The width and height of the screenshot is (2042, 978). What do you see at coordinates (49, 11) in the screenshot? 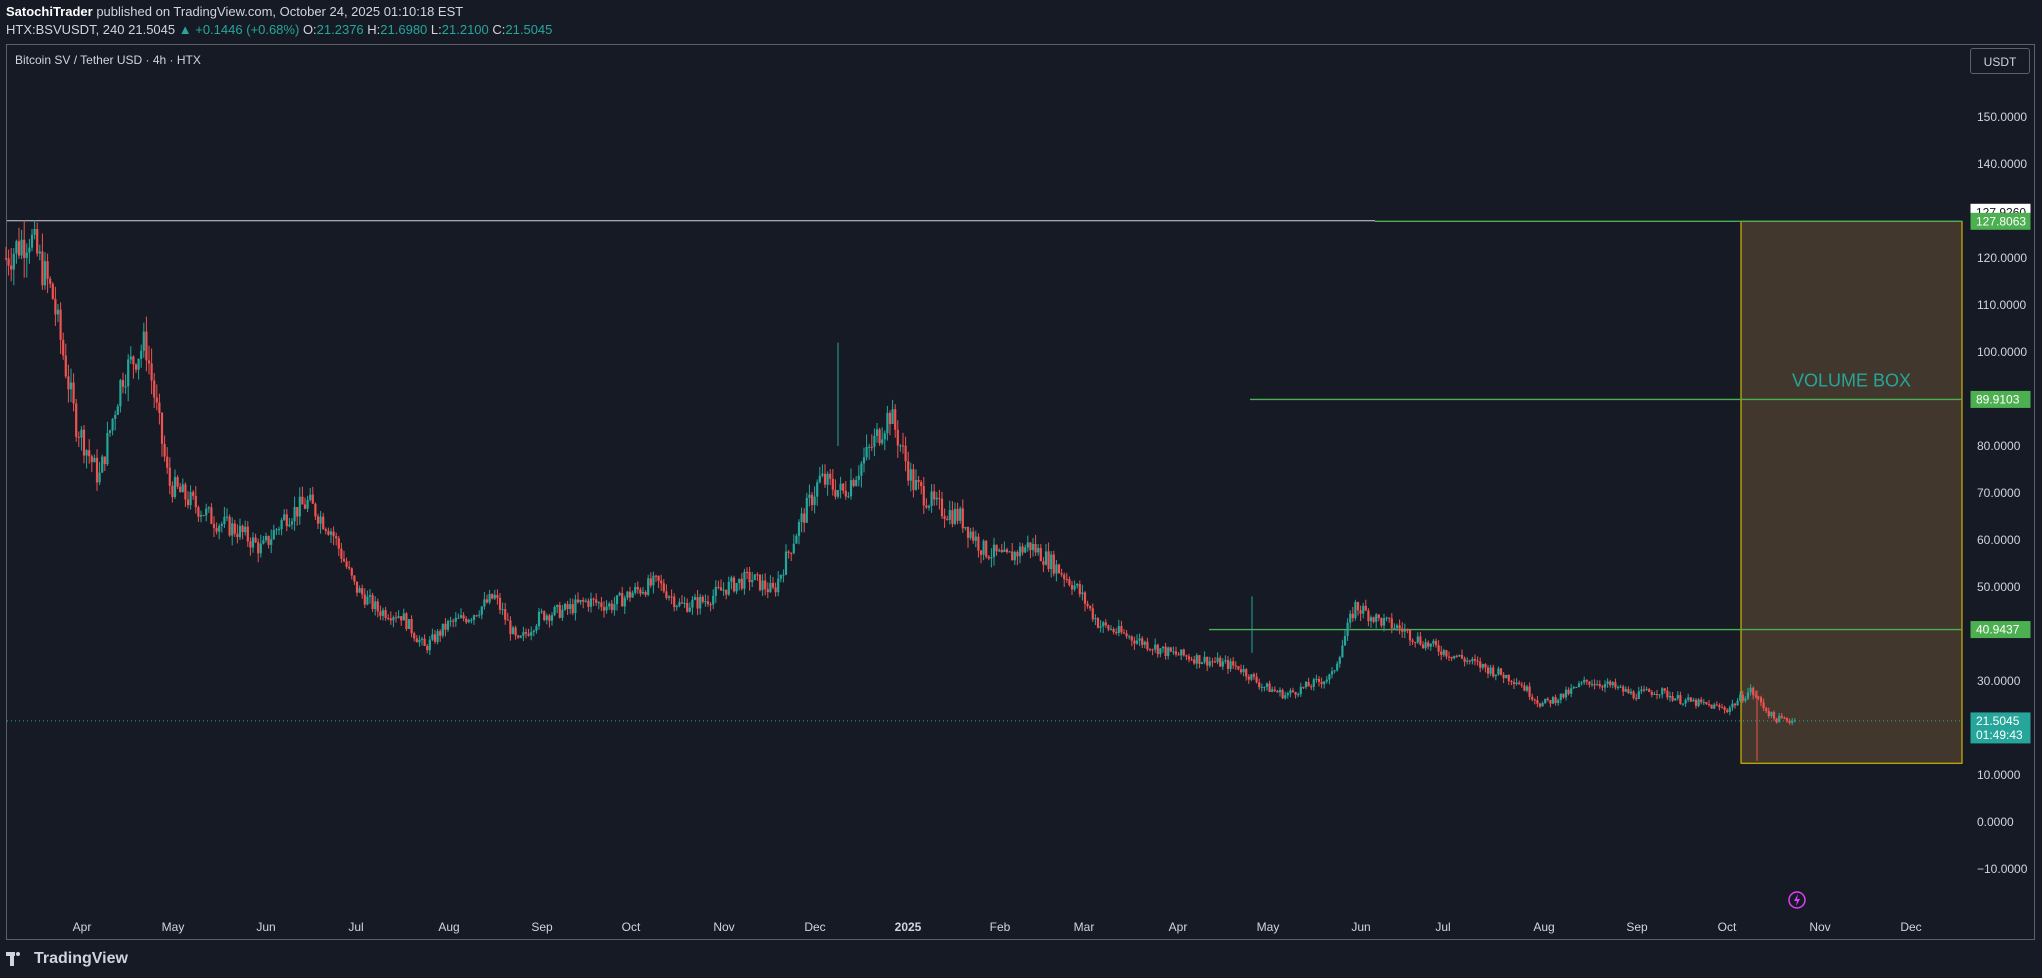
I see `author-name: SatochiTrader` at bounding box center [49, 11].